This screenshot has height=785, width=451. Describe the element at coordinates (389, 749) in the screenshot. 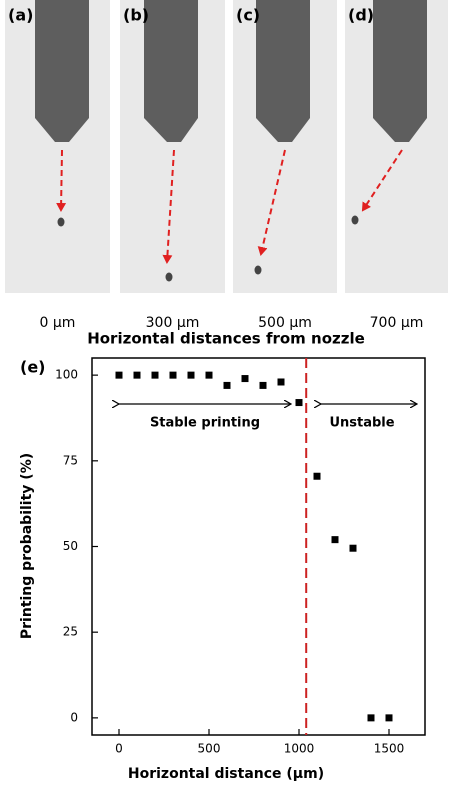

I see `x-tick-label: 1500` at that location.